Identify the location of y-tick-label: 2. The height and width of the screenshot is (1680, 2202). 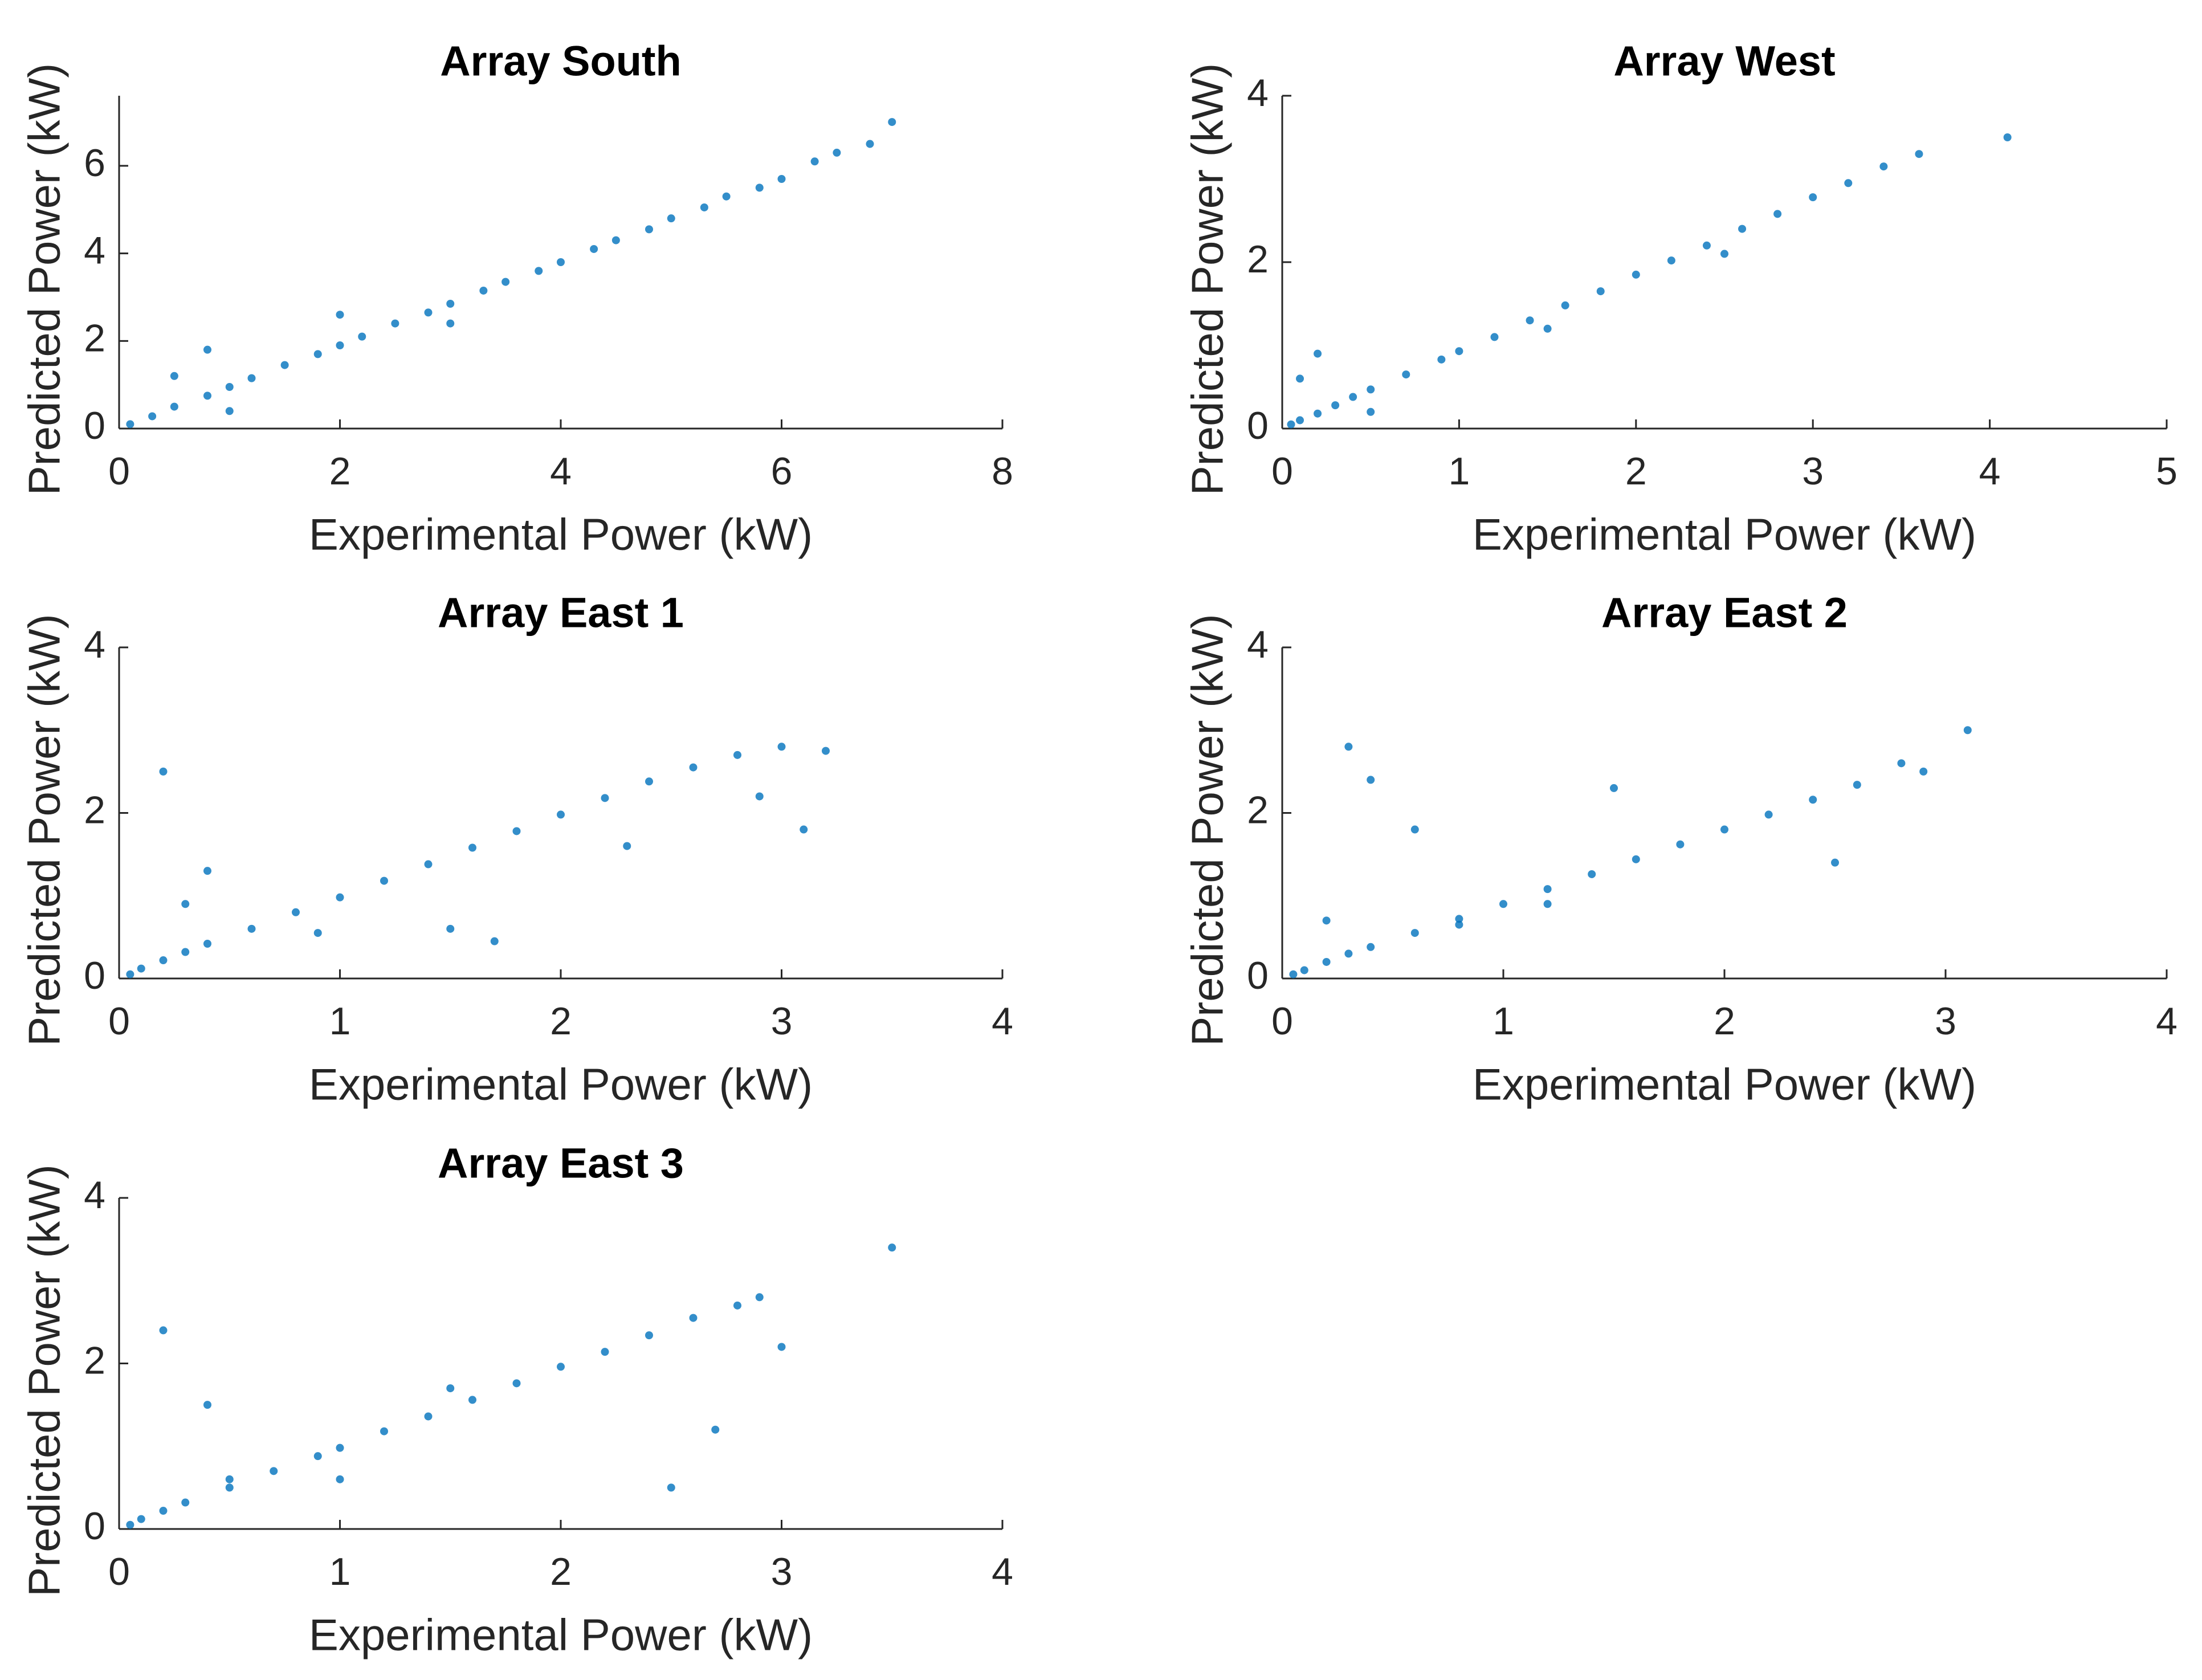
(94, 809).